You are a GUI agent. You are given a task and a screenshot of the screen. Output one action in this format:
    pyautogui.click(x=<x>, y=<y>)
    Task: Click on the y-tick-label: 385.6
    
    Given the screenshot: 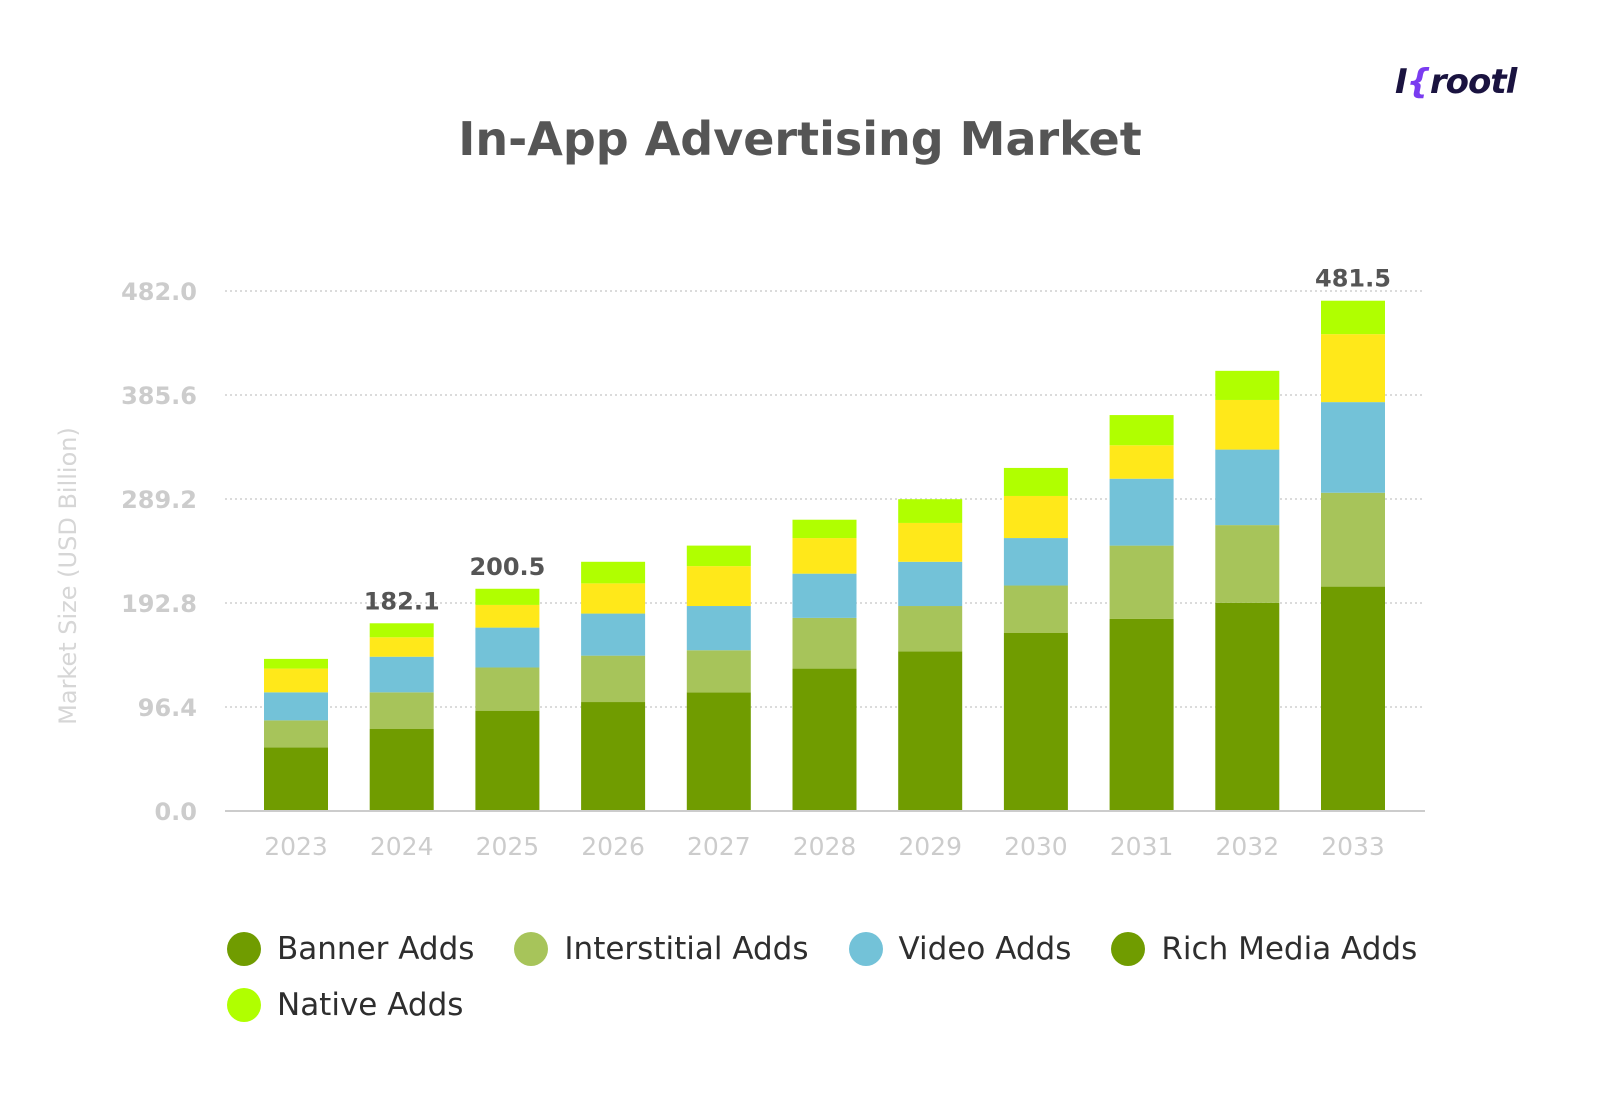 What is the action you would take?
    pyautogui.click(x=159, y=396)
    